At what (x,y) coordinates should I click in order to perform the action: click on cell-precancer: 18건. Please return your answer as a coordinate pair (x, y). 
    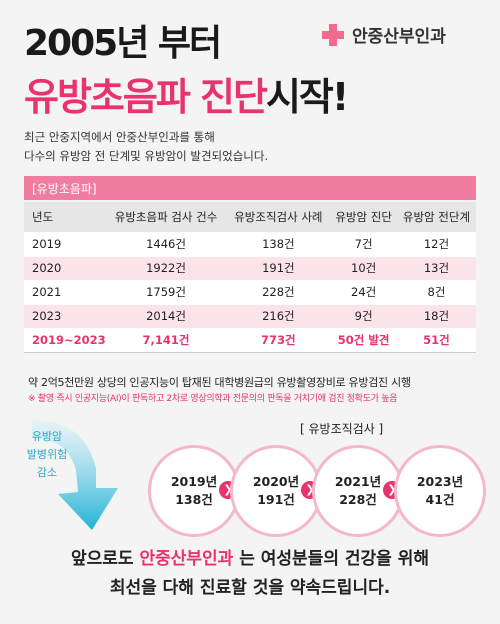
    Looking at the image, I should click on (436, 316).